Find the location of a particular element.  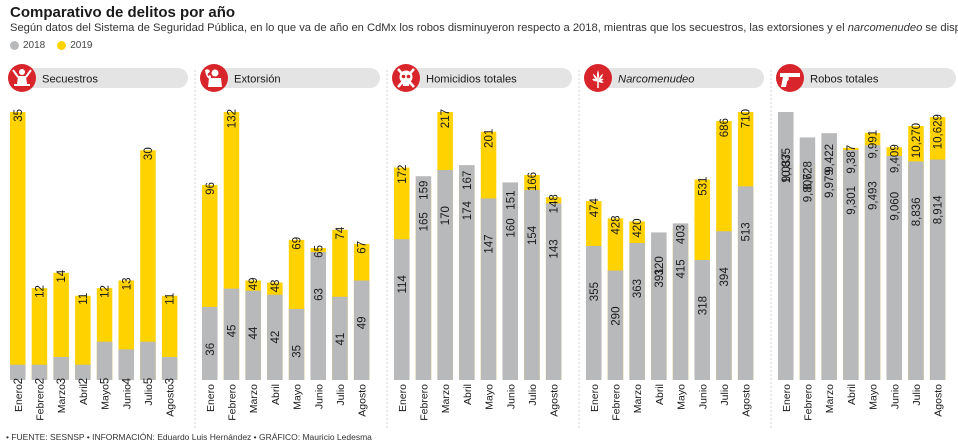

value-label-2018-wrap: 415 is located at coordinates (682, 268).